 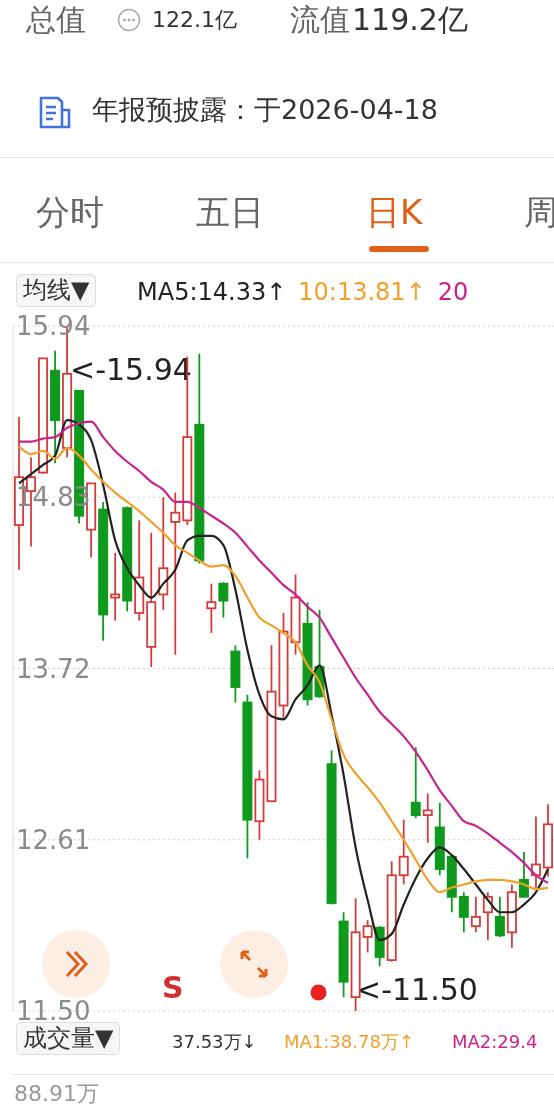 What do you see at coordinates (53, 668) in the screenshot?
I see `y-tick-label: 13.72` at bounding box center [53, 668].